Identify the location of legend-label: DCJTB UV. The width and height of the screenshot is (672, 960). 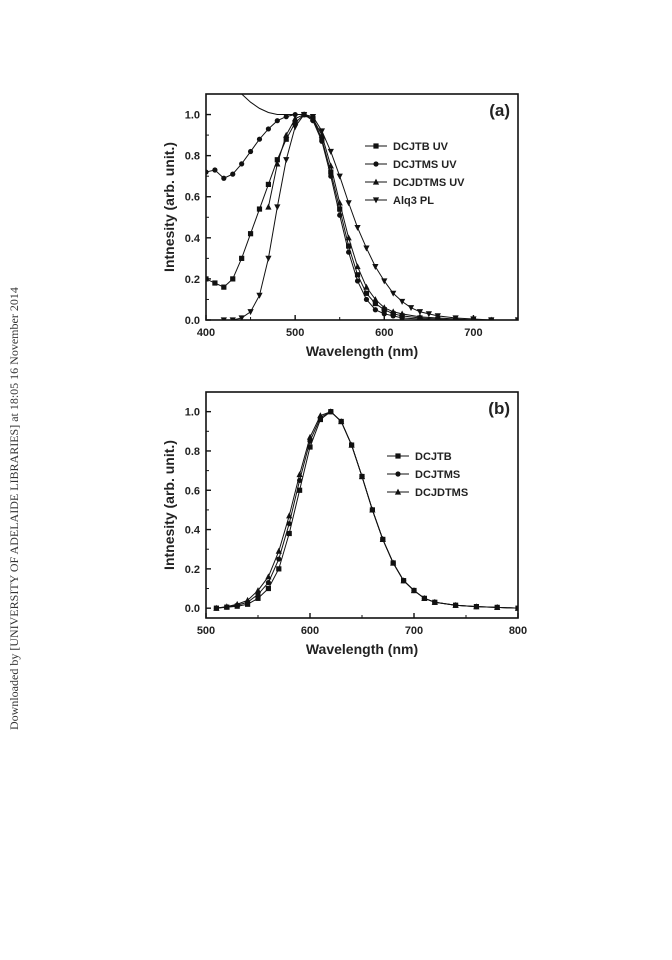
(421, 147).